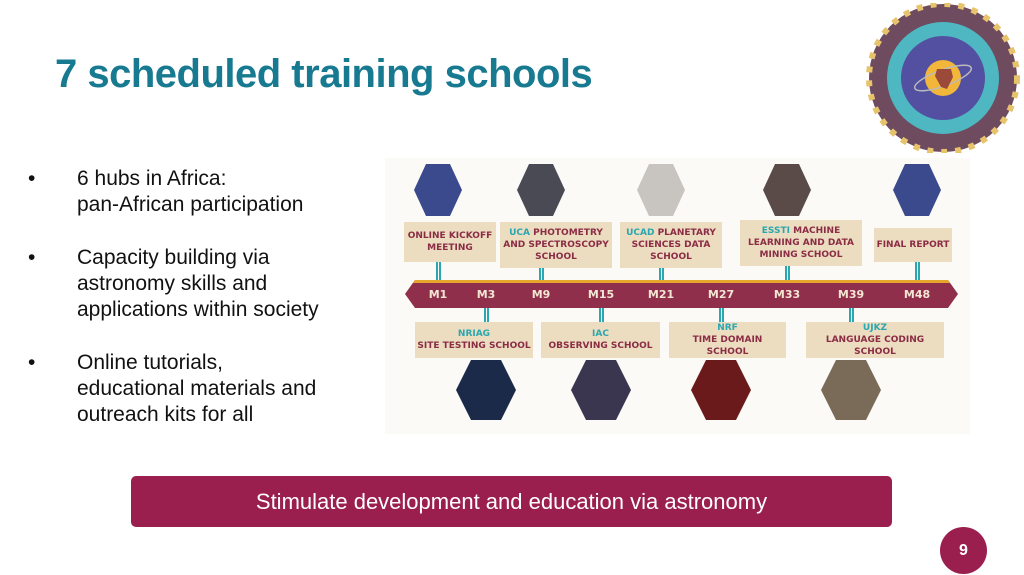 Image resolution: width=1024 pixels, height=575 pixels. What do you see at coordinates (474, 340) in the screenshot?
I see `event-box: NRIAG SITE TESTING SCHOOL` at bounding box center [474, 340].